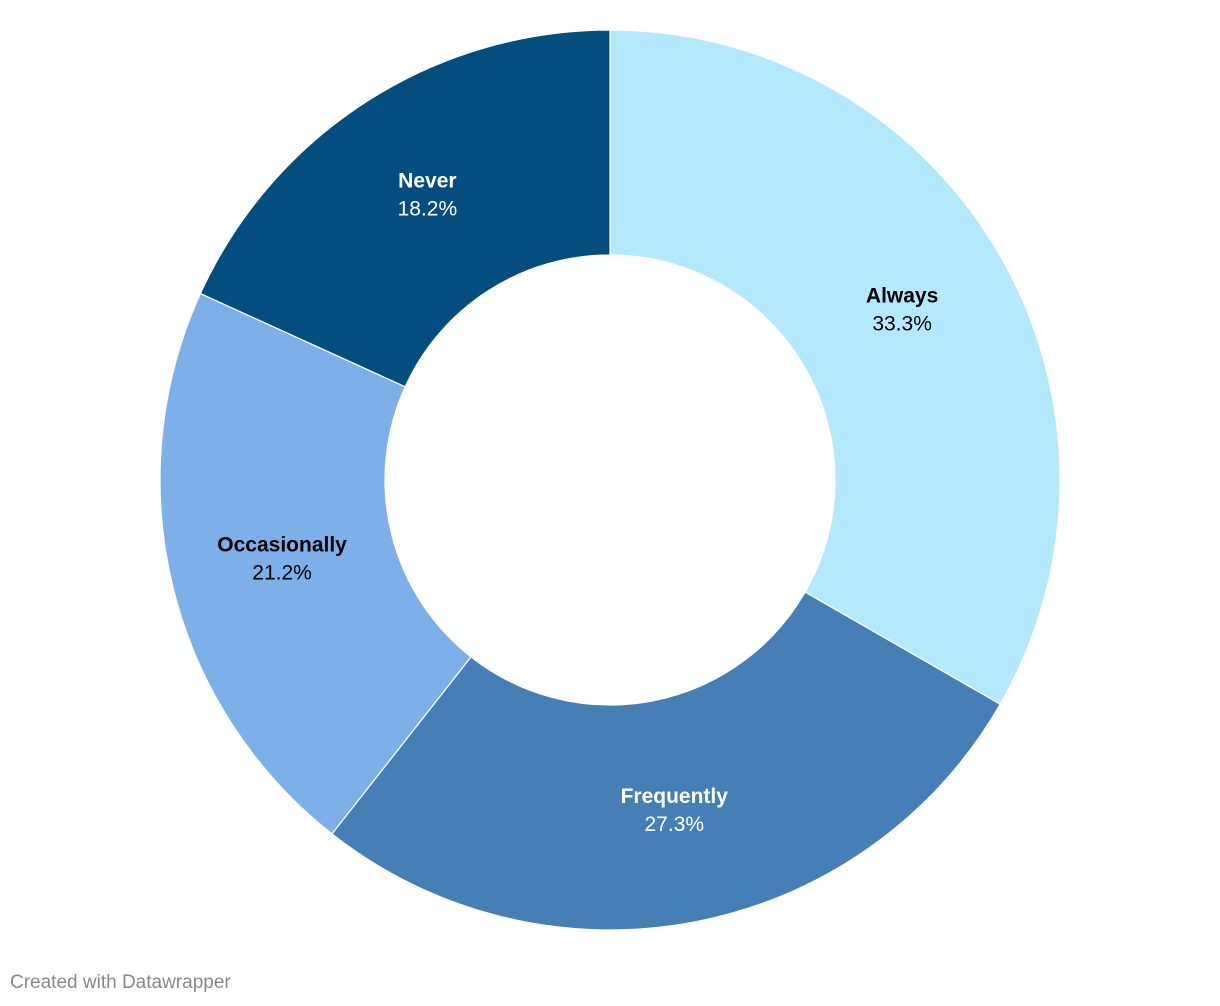 The width and height of the screenshot is (1220, 1006). I want to click on slice-label: Occasionally, so click(282, 544).